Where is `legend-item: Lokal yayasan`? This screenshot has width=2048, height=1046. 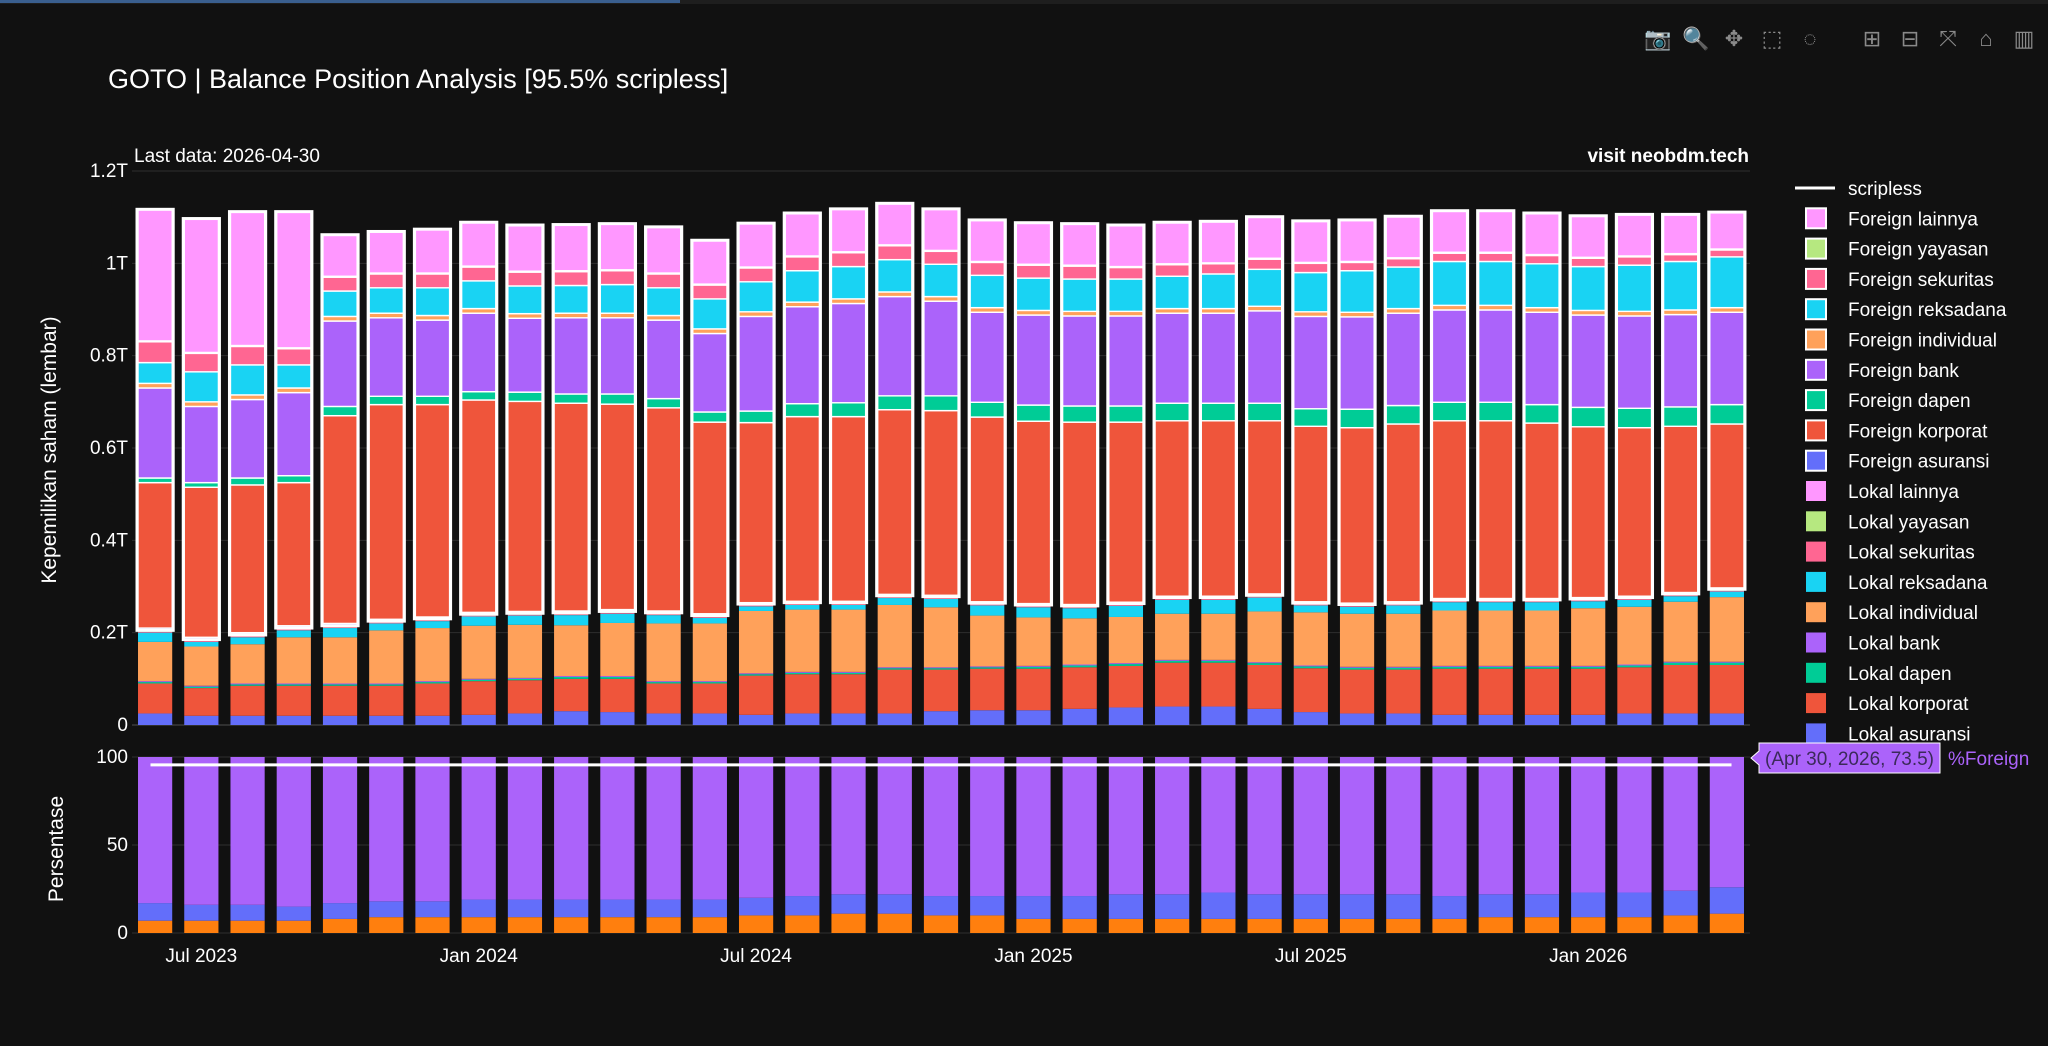
legend-item: Lokal yayasan is located at coordinates (1887, 522).